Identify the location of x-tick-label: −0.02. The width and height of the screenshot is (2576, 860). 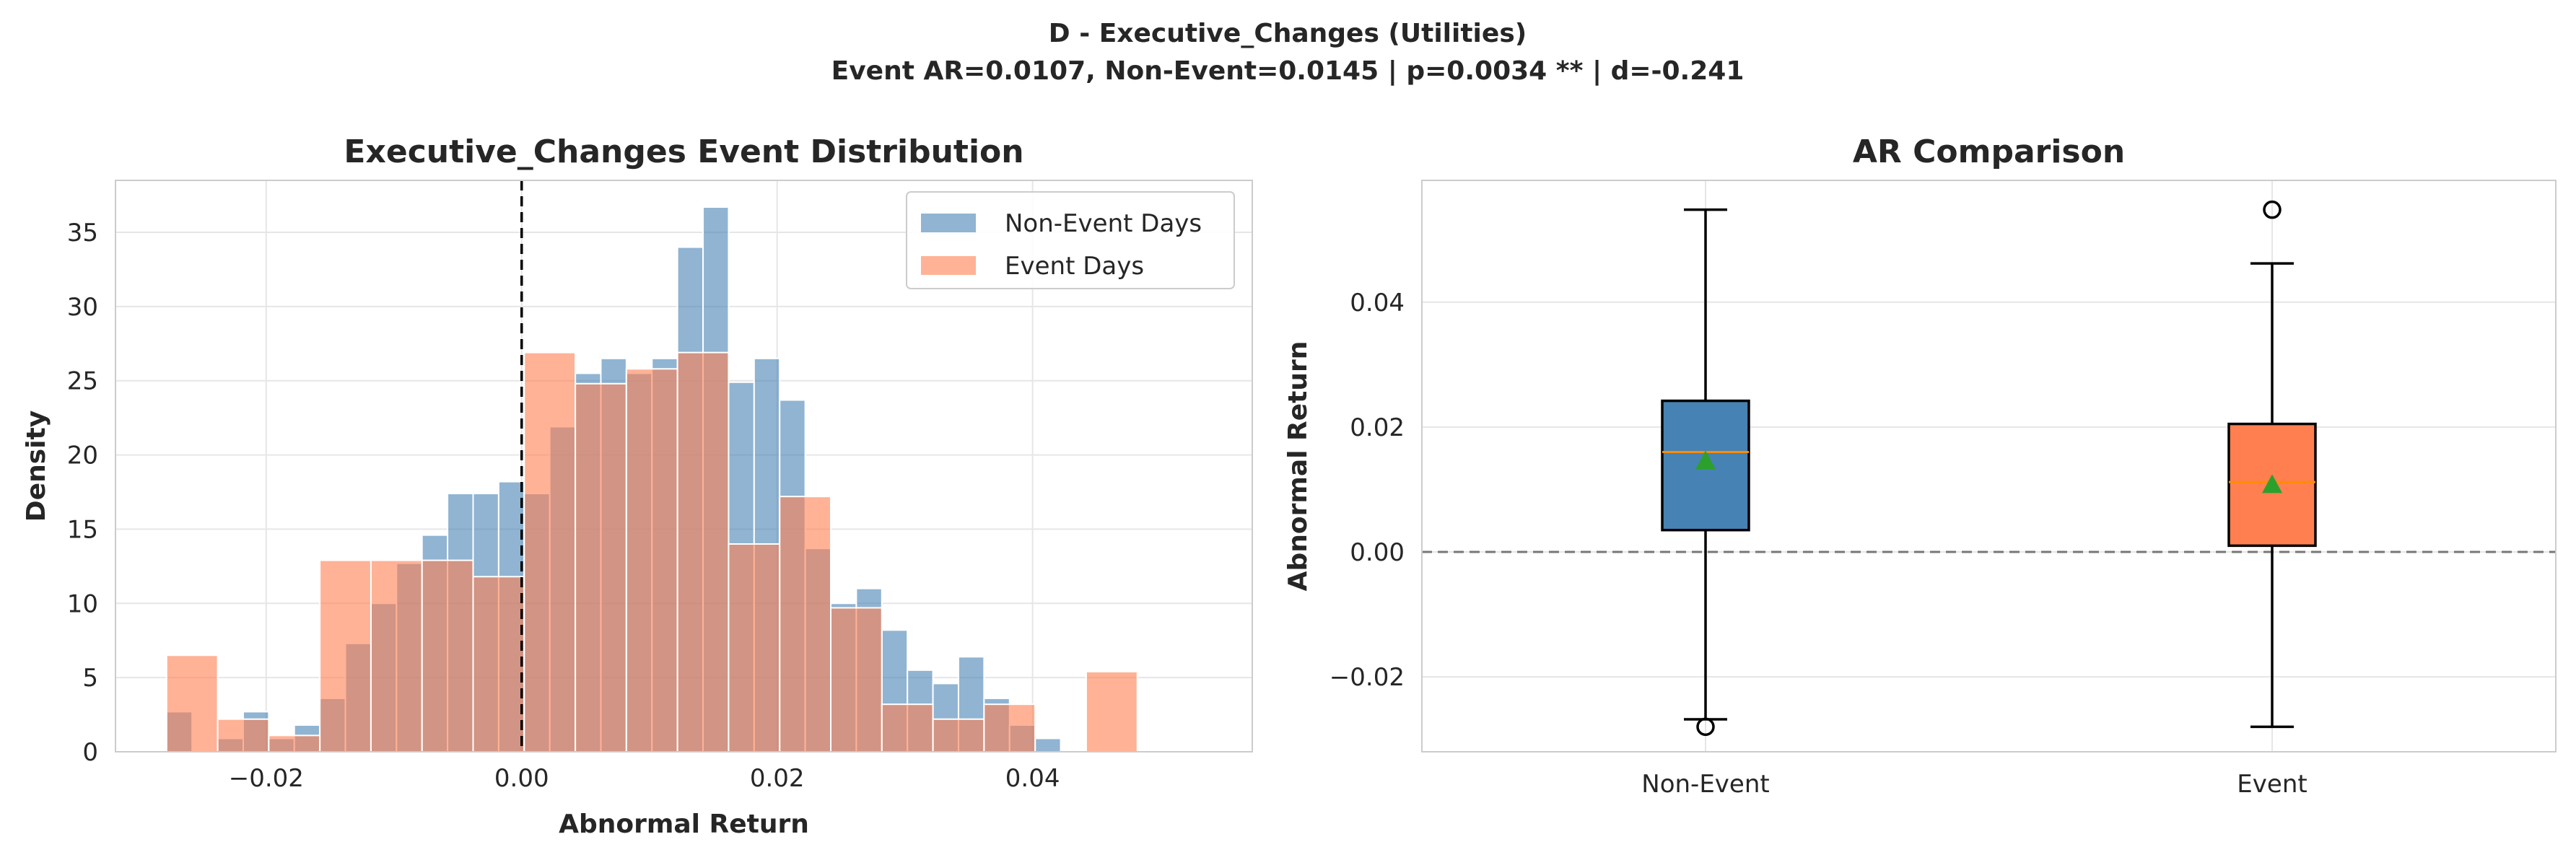
(266, 779).